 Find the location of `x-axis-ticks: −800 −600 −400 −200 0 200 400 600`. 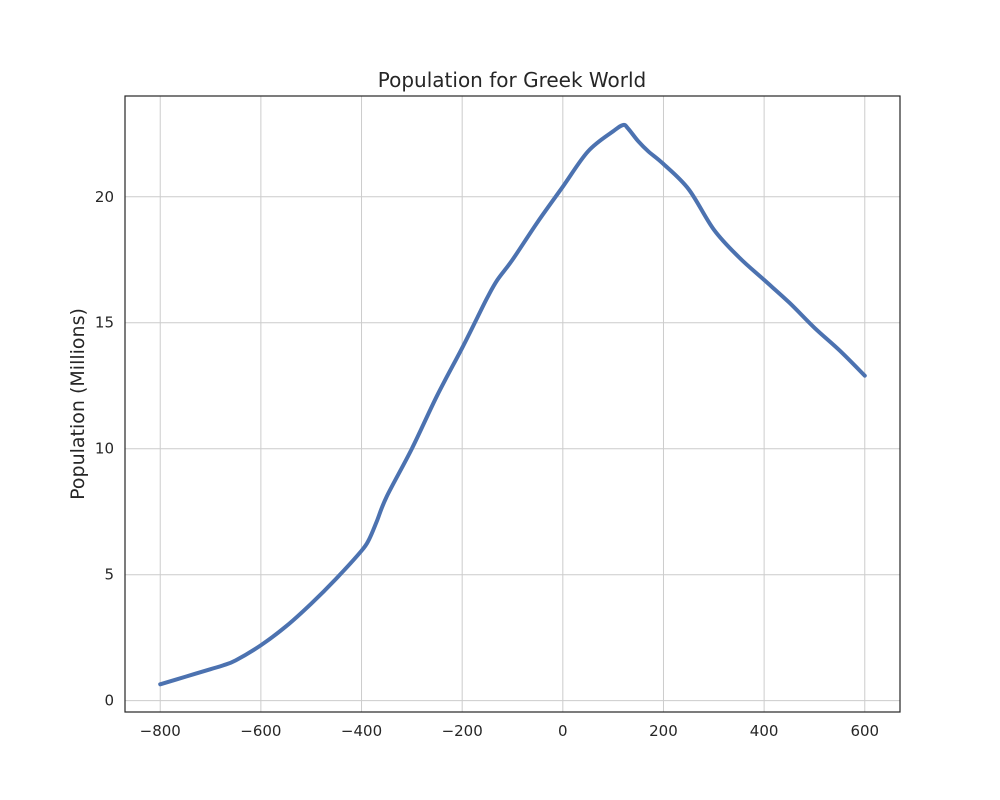

x-axis-ticks: −800 −600 −400 −200 0 200 400 600 is located at coordinates (509, 731).